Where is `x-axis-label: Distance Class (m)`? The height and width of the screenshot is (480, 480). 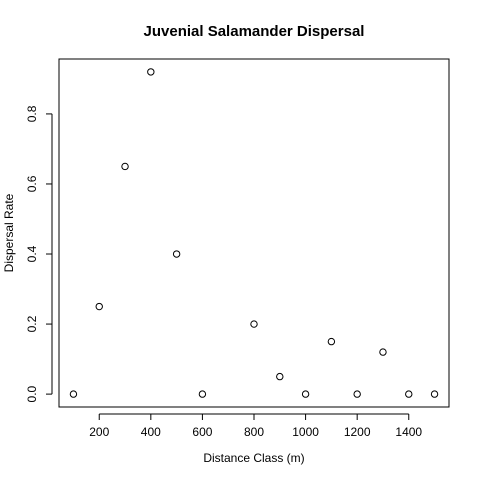
x-axis-label: Distance Class (m) is located at coordinates (253, 458).